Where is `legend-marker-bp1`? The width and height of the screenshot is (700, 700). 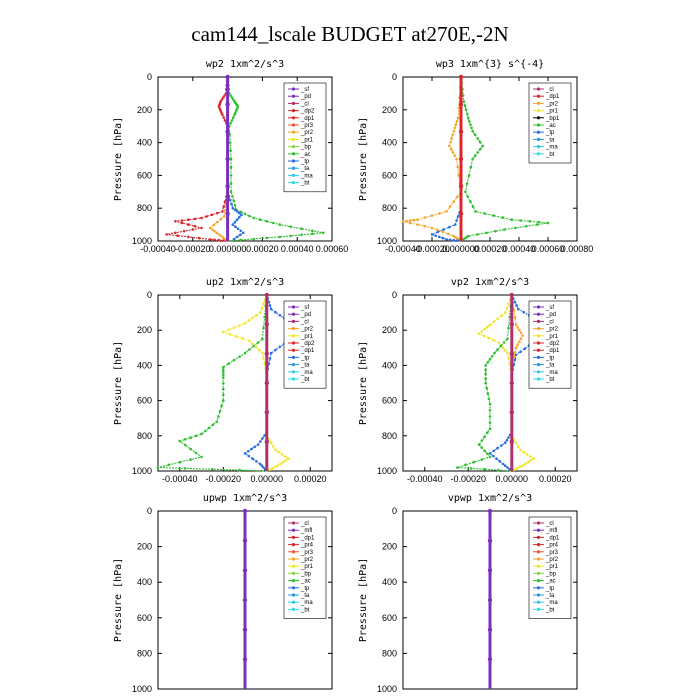
legend-marker-bp1 is located at coordinates (538, 118).